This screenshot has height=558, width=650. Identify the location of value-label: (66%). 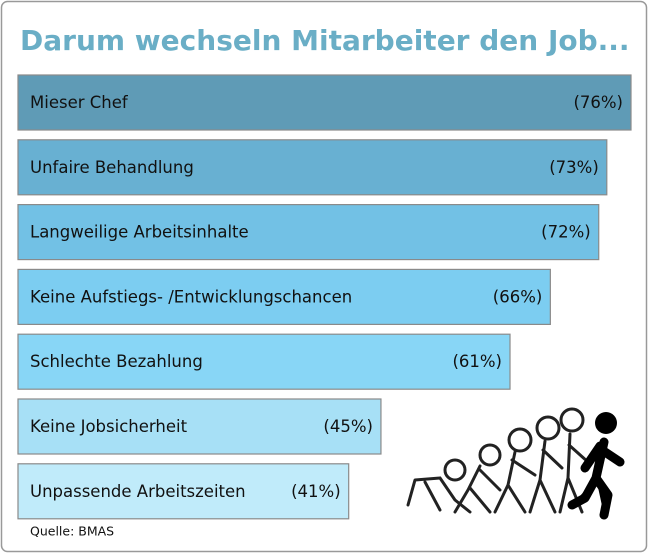
(518, 296).